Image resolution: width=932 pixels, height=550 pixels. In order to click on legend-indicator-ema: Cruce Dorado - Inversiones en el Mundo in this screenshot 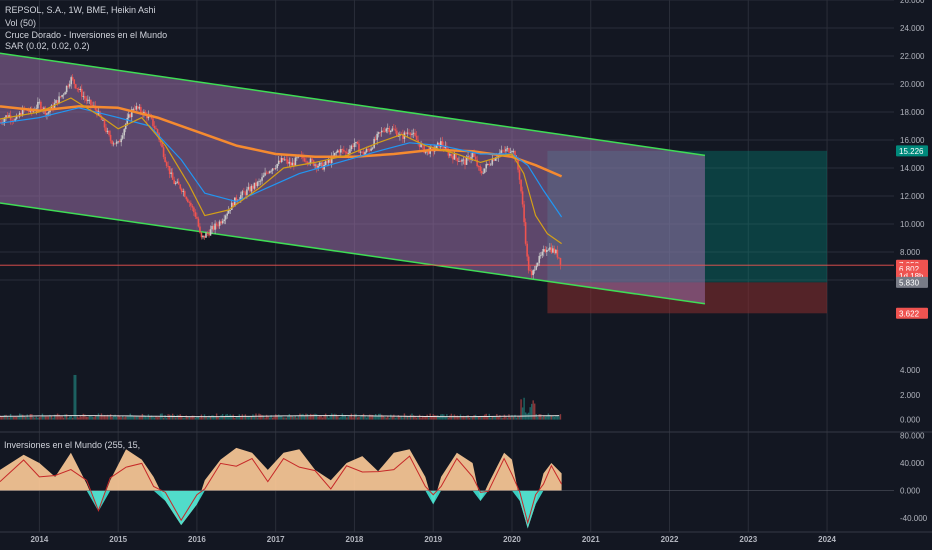, I will do `click(86, 35)`.